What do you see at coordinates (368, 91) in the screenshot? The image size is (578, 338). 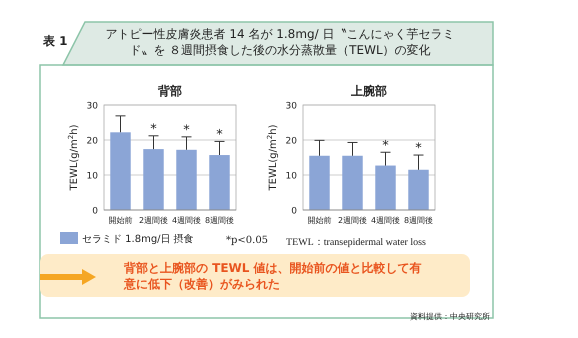 I see `chart-title: 上腕部` at bounding box center [368, 91].